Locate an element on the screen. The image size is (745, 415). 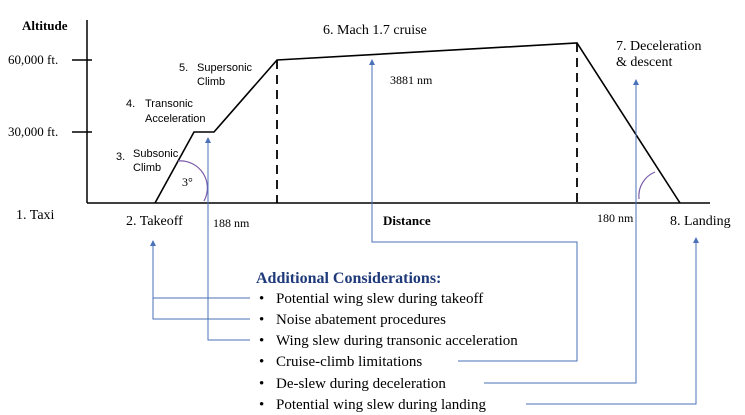
x-axis-title: Distance is located at coordinates (407, 220).